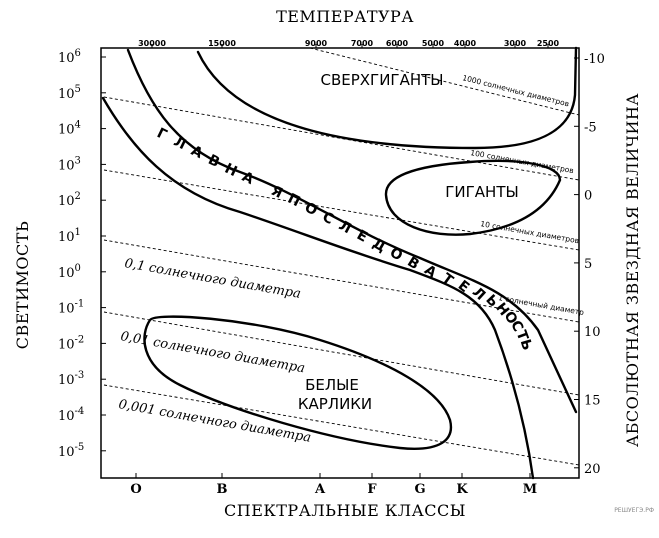 The height and width of the screenshot is (538, 659). Describe the element at coordinates (462, 489) in the screenshot. I see `spectral-class-label: K` at that location.